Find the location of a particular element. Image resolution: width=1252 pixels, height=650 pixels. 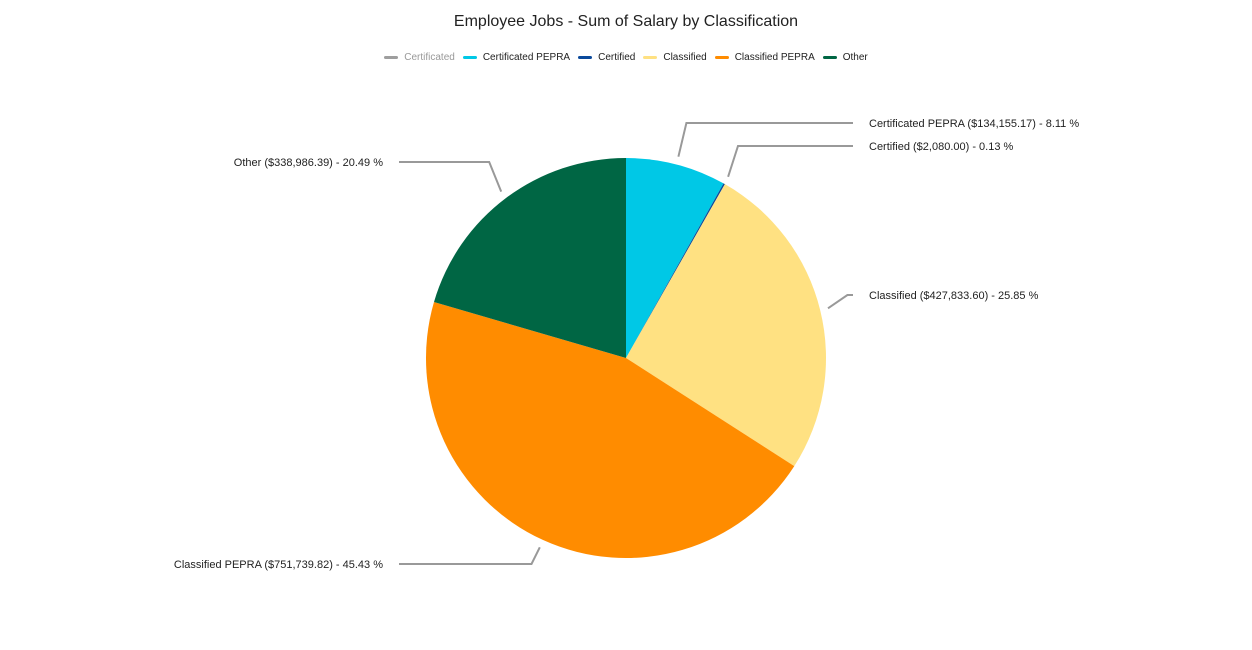

leader-line-certified is located at coordinates (790, 161).